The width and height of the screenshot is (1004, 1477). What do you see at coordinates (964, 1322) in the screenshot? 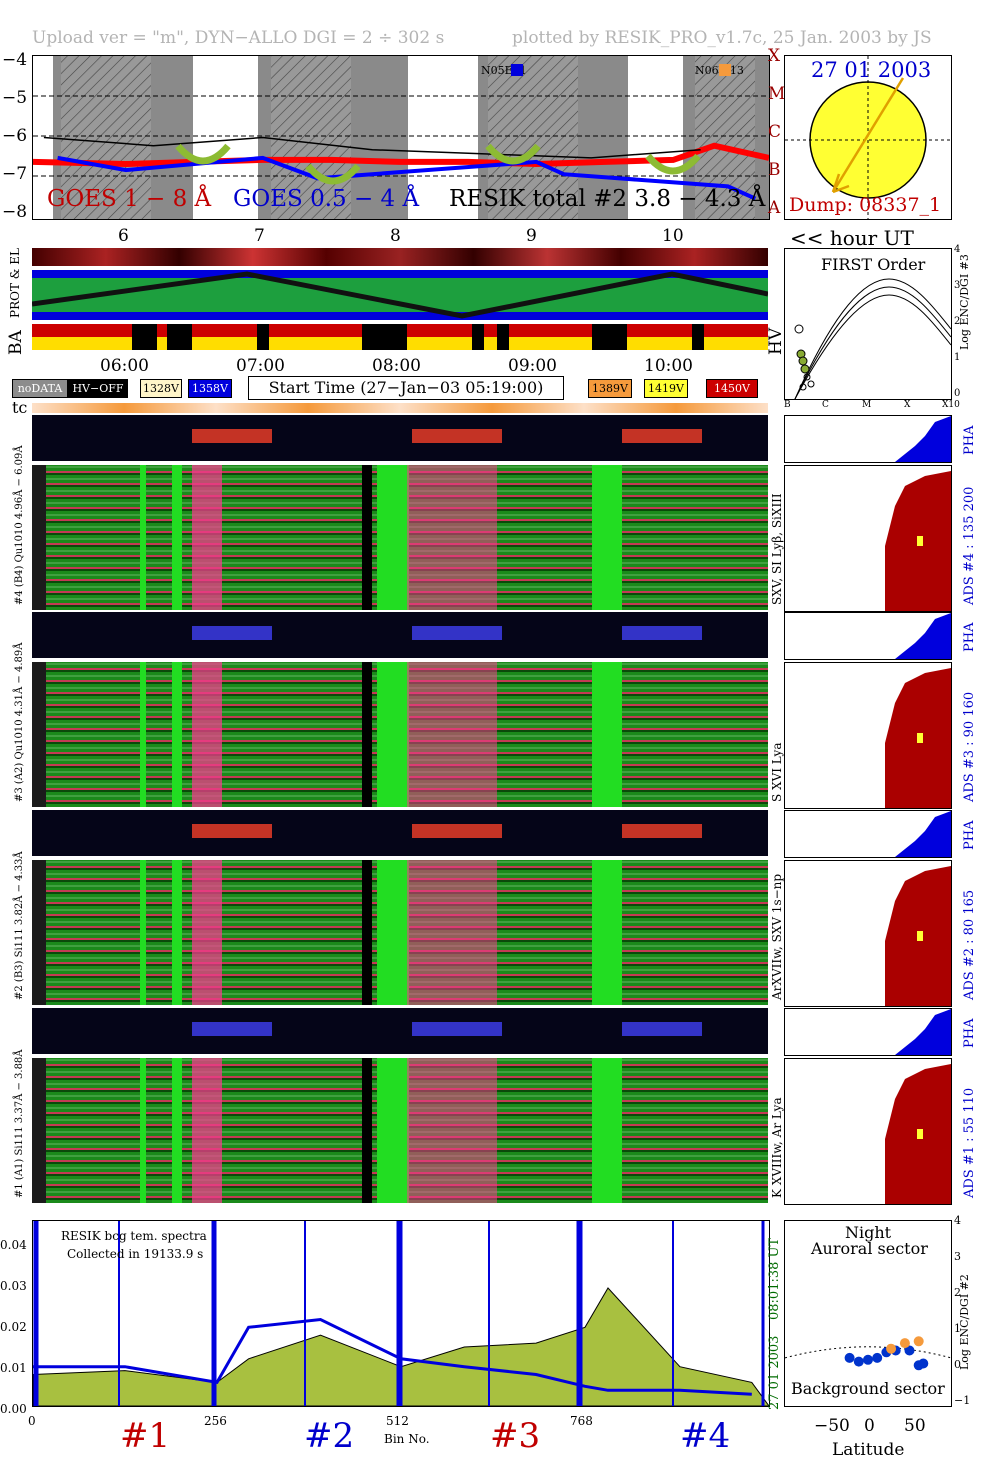
I see `orbit-ylabel: Log ENC/DGI #2` at bounding box center [964, 1322].